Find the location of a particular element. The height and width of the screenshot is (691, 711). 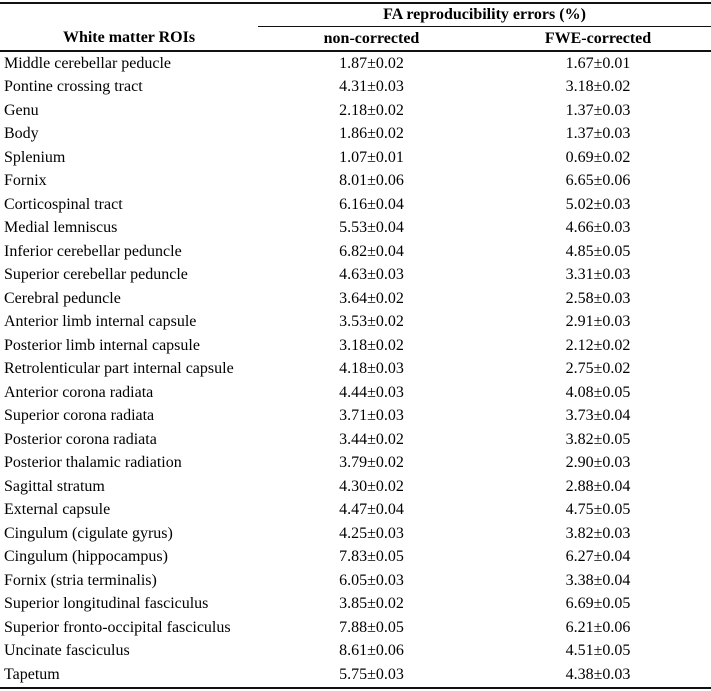

non-corrected-cell: 1.87±0.02 is located at coordinates (371, 63).